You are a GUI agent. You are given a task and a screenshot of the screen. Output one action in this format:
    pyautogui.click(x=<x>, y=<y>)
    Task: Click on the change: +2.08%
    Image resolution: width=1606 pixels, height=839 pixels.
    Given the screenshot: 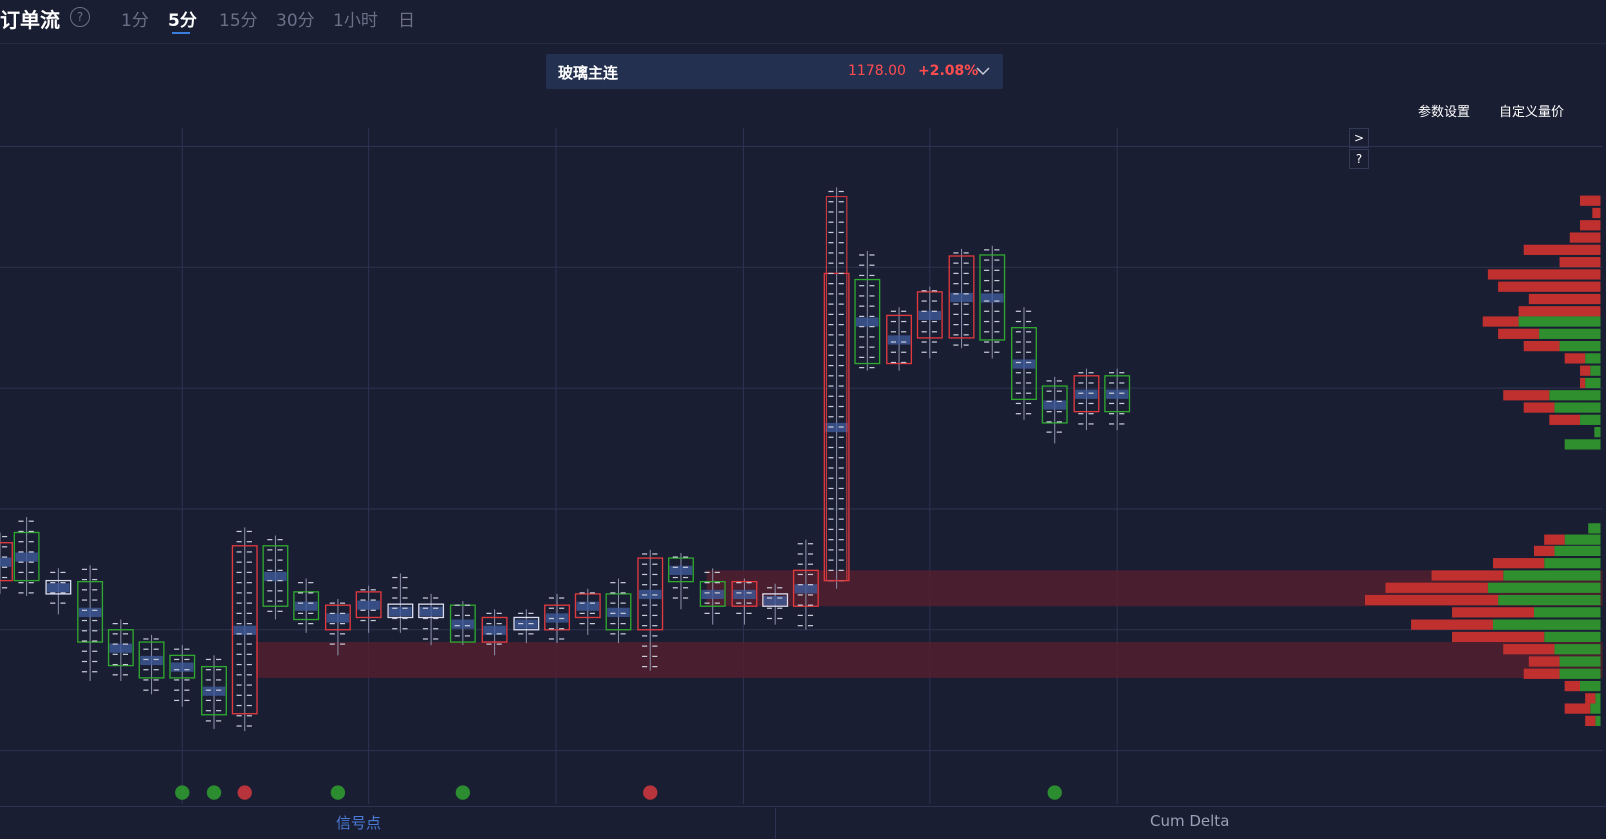 What is the action you would take?
    pyautogui.click(x=948, y=71)
    